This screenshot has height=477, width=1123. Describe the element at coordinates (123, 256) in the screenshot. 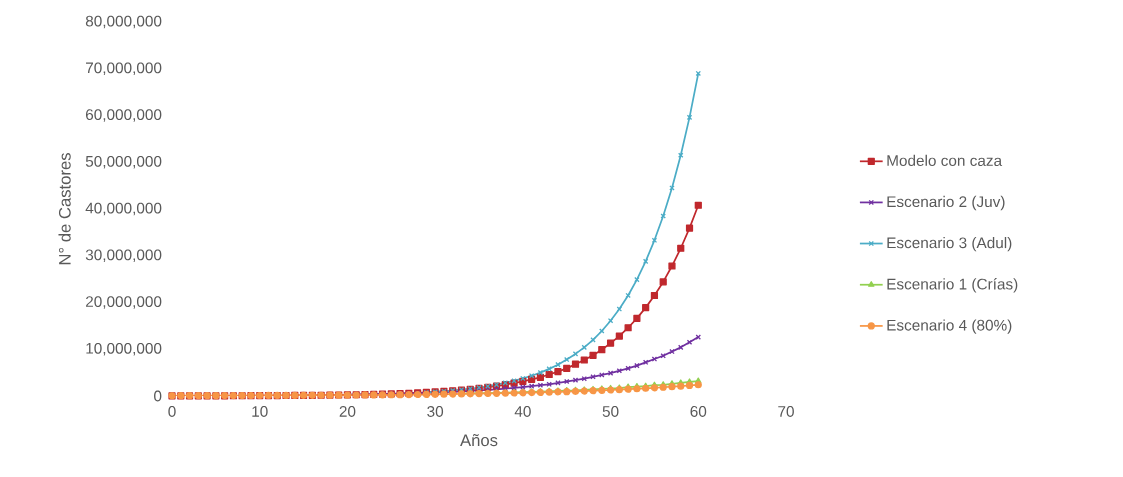

I see `y-tick-label: 30,000,000` at that location.